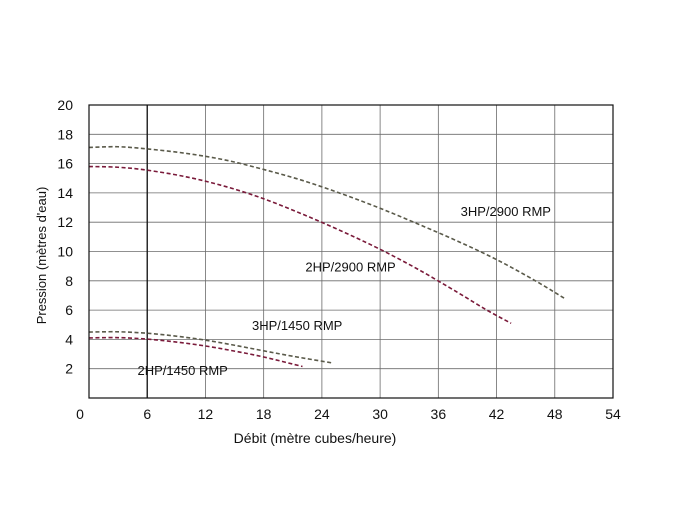 The image size is (681, 506). I want to click on x-tick-label: 6, so click(147, 414).